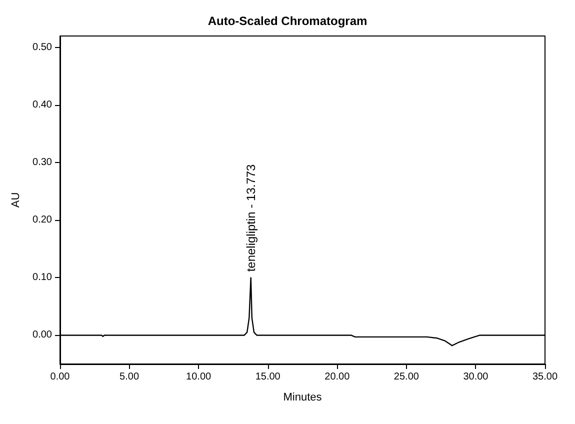  Describe the element at coordinates (407, 377) in the screenshot. I see `x-tick-label: 25.00` at that location.